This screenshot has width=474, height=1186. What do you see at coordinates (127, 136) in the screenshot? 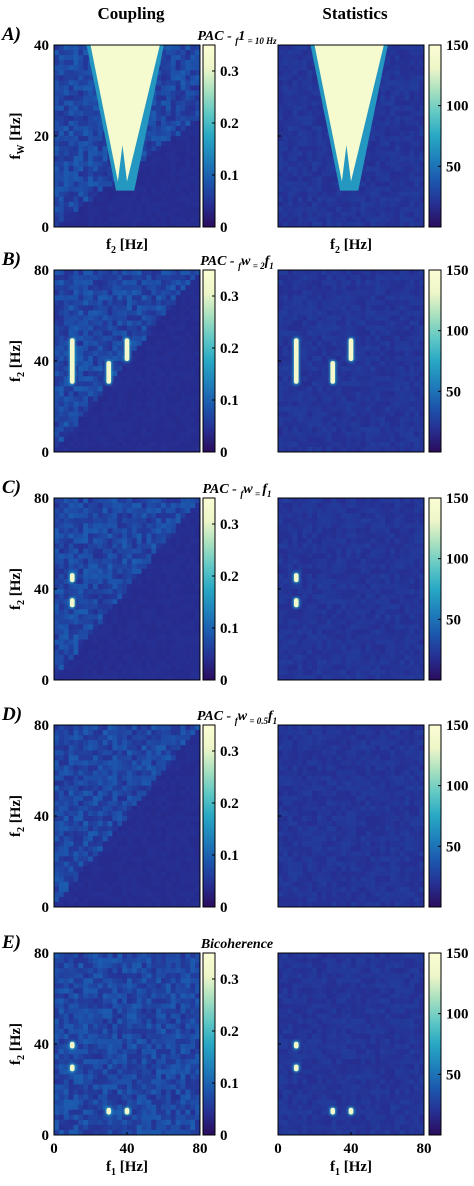
I see `heatmap-area` at bounding box center [127, 136].